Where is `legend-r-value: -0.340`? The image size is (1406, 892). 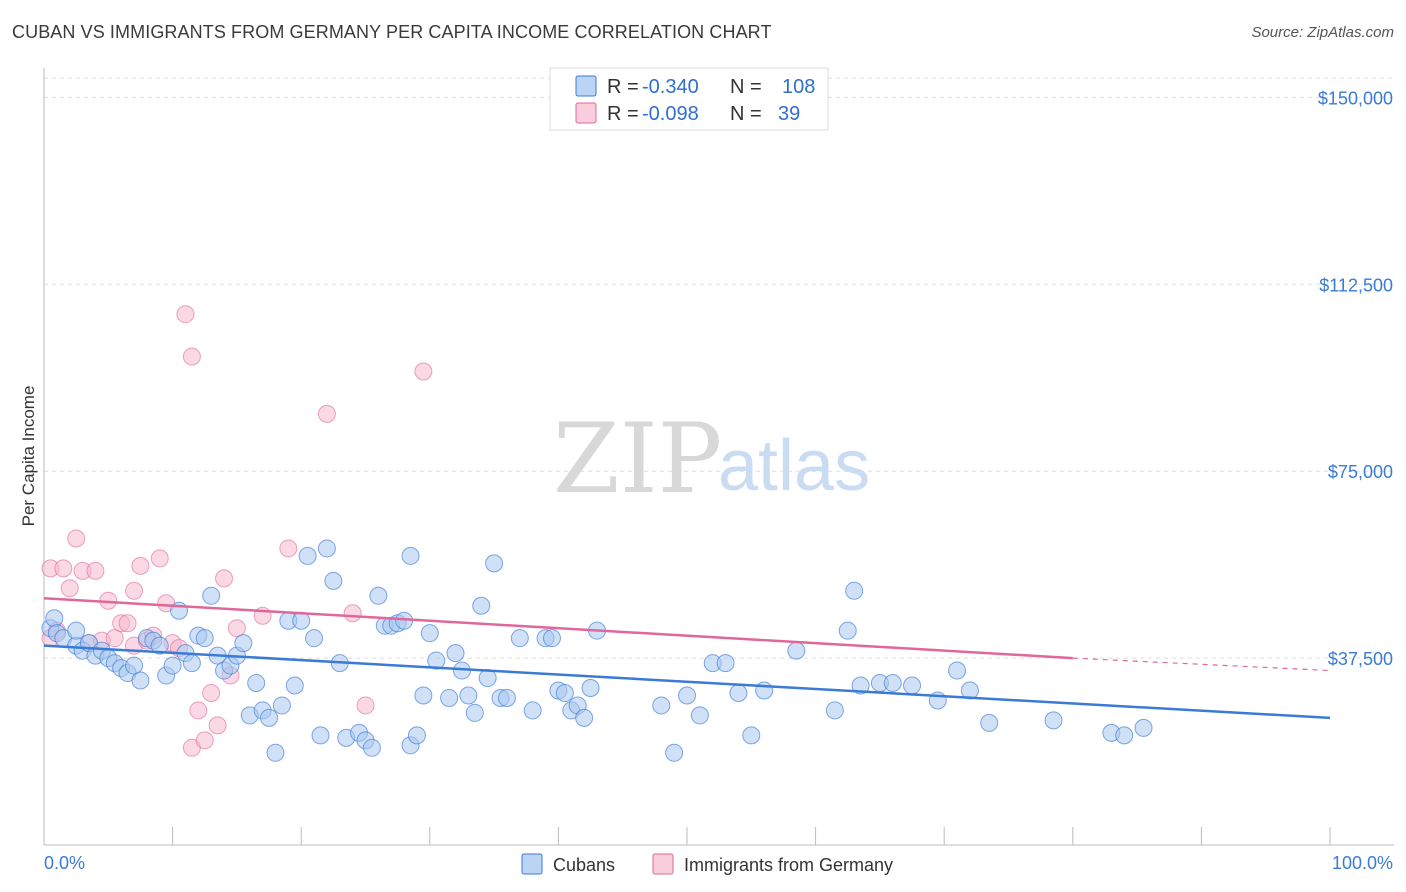 legend-r-value: -0.340 is located at coordinates (670, 87).